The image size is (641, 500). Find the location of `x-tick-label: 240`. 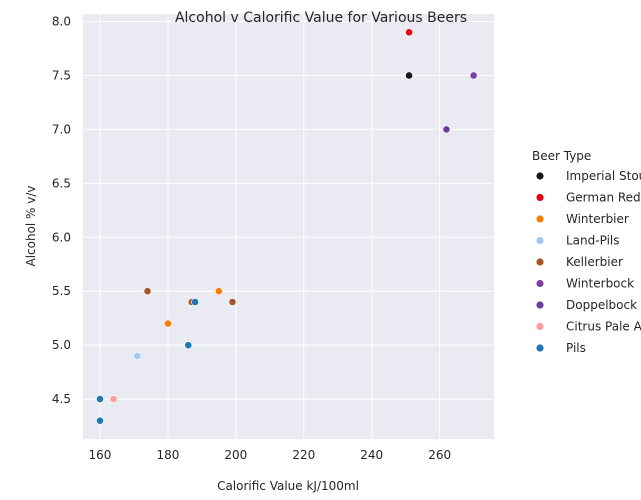

x-tick-label: 240 is located at coordinates (371, 455).